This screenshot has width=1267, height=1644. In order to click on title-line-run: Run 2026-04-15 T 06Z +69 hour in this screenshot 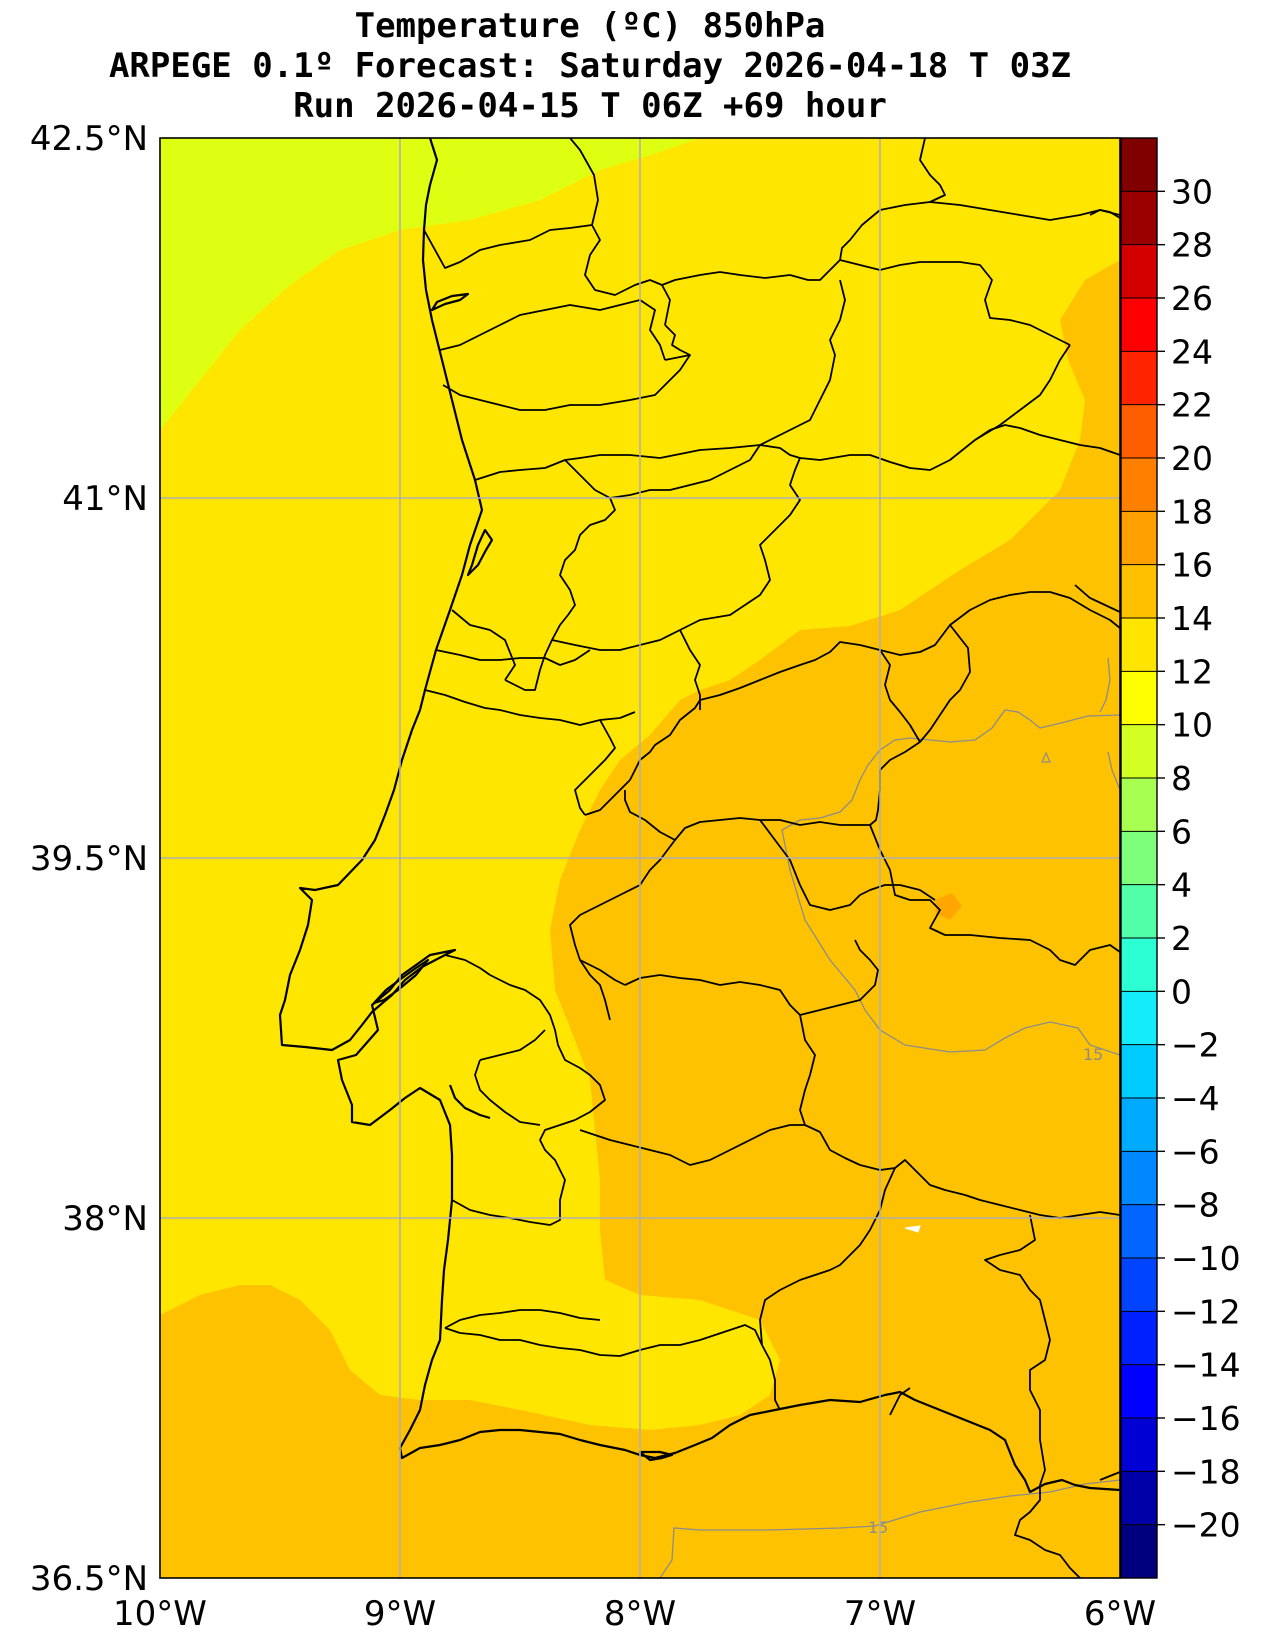, I will do `click(590, 106)`.